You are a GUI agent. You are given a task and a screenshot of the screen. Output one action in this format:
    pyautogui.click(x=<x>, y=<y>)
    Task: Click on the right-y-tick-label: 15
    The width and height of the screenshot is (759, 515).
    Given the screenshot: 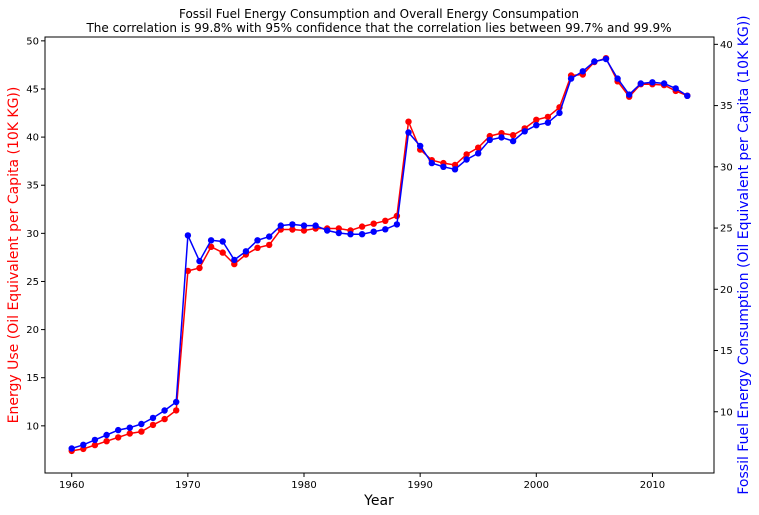 What is the action you would take?
    pyautogui.click(x=726, y=351)
    